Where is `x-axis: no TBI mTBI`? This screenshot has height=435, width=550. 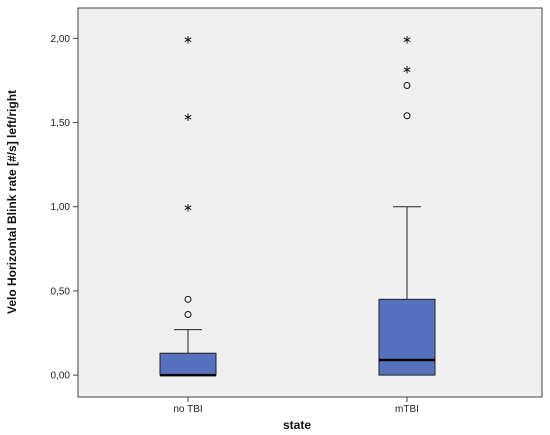 x-axis: no TBI mTBI is located at coordinates (296, 406).